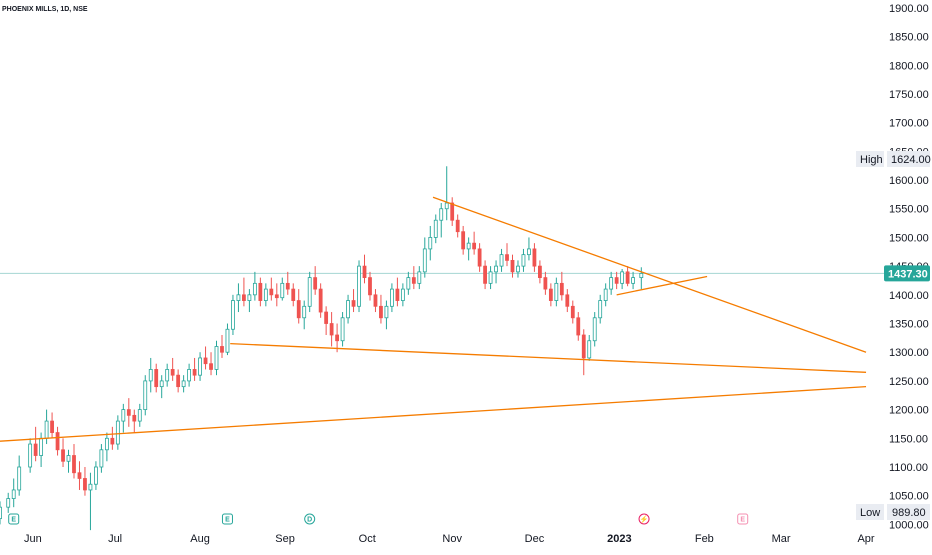 This screenshot has width=932, height=555. I want to click on time-scale: Jun Jul Aug Sep Oct Nov Dec 2023 Feb Mar Apr, so click(449, 539).